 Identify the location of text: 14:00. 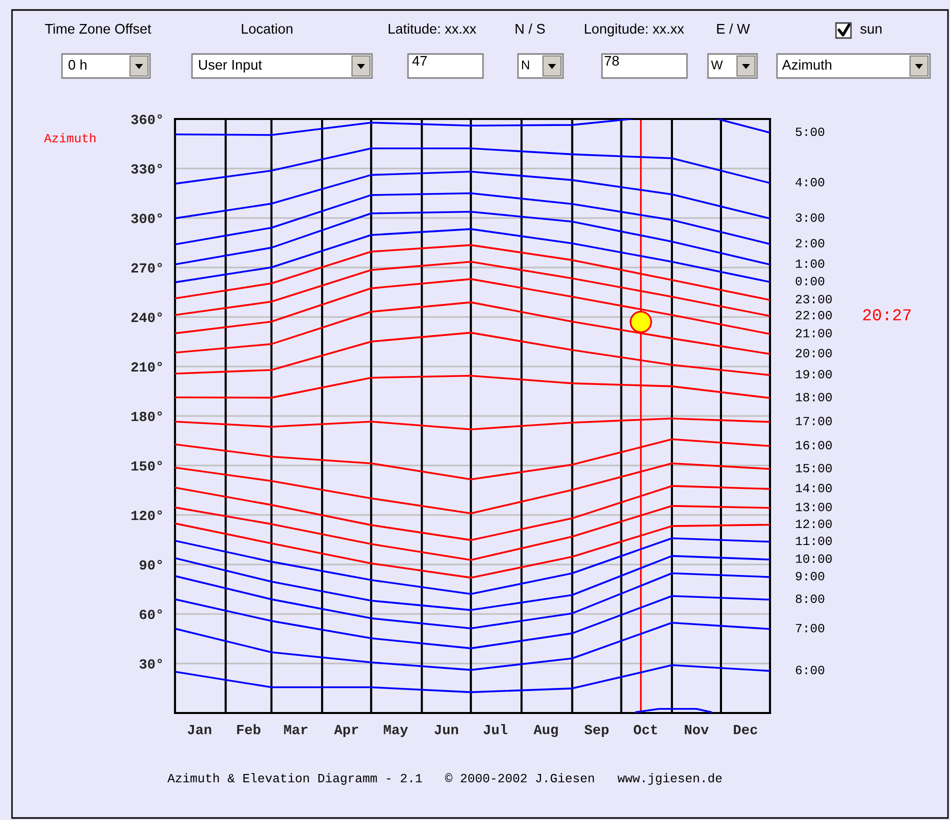
(814, 488).